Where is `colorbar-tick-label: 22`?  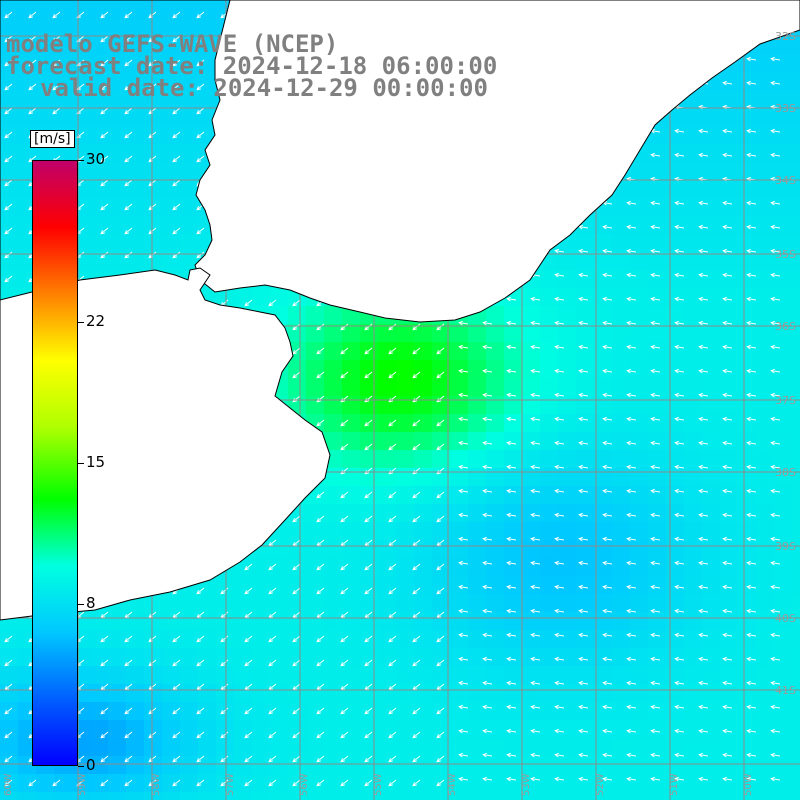 colorbar-tick-label: 22 is located at coordinates (96, 320).